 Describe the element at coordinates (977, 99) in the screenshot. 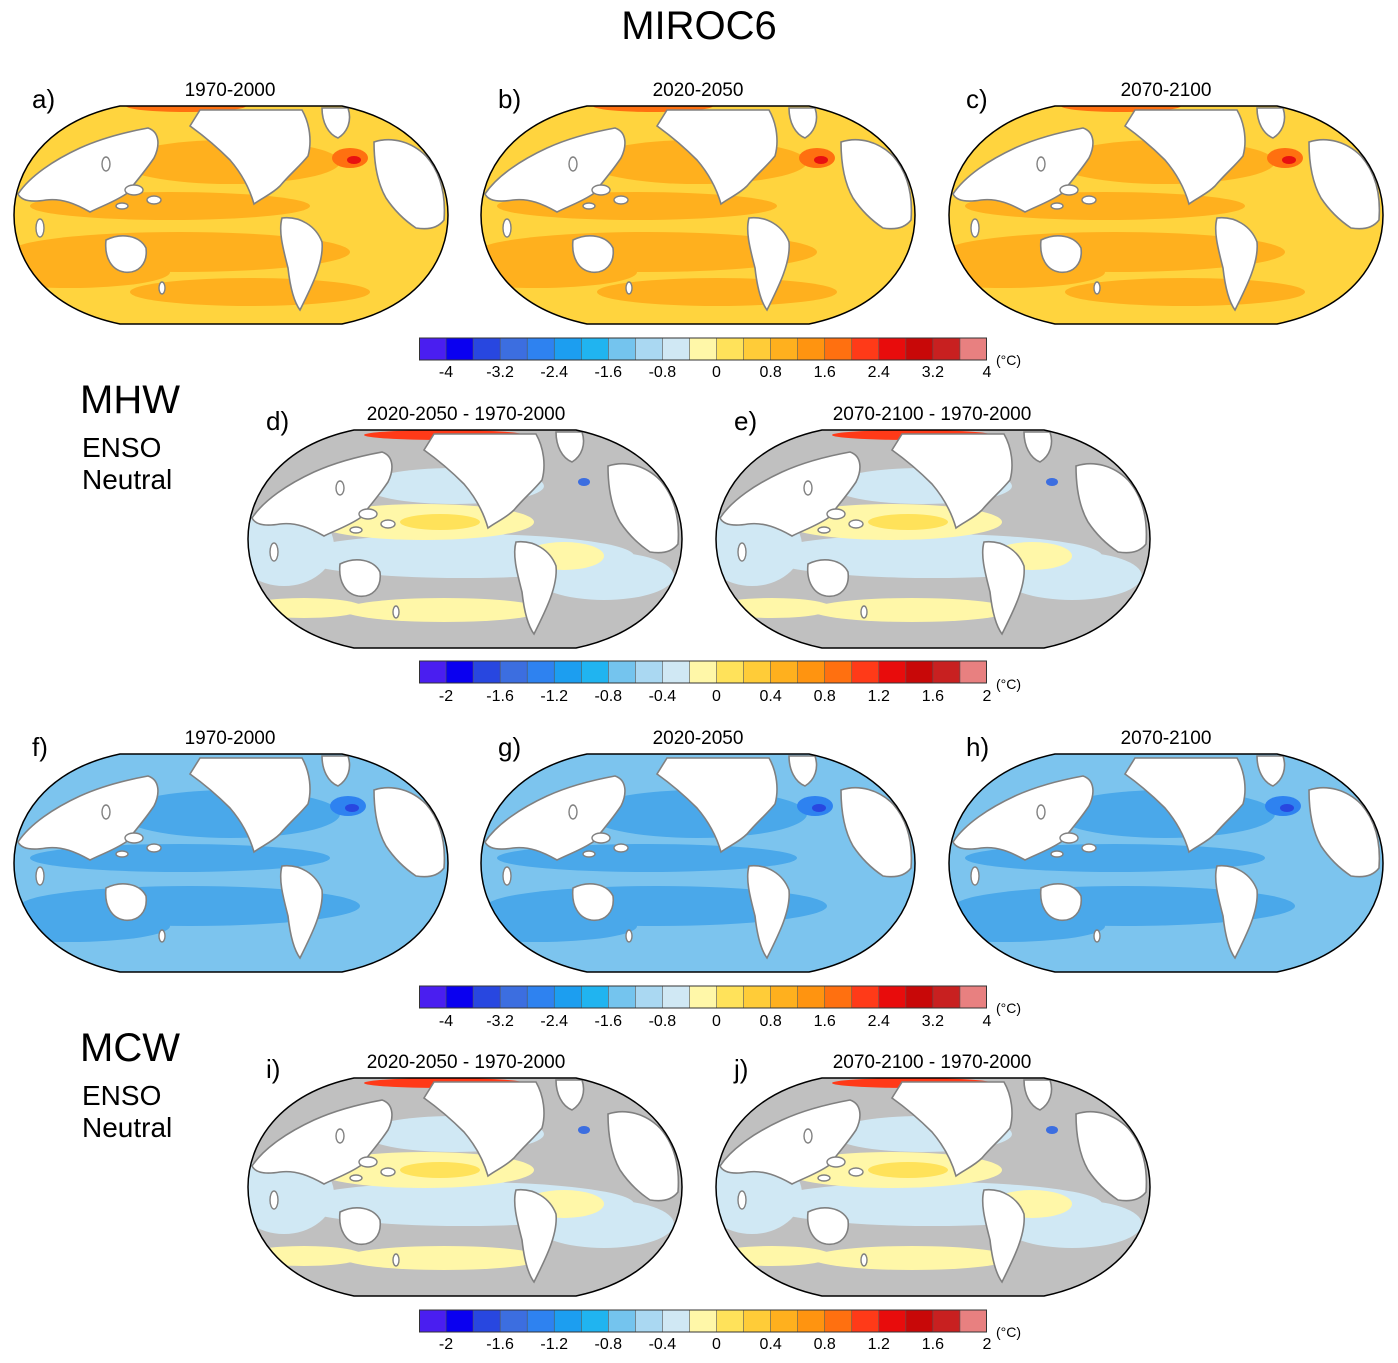

I see `panel-c-letter: c)` at that location.